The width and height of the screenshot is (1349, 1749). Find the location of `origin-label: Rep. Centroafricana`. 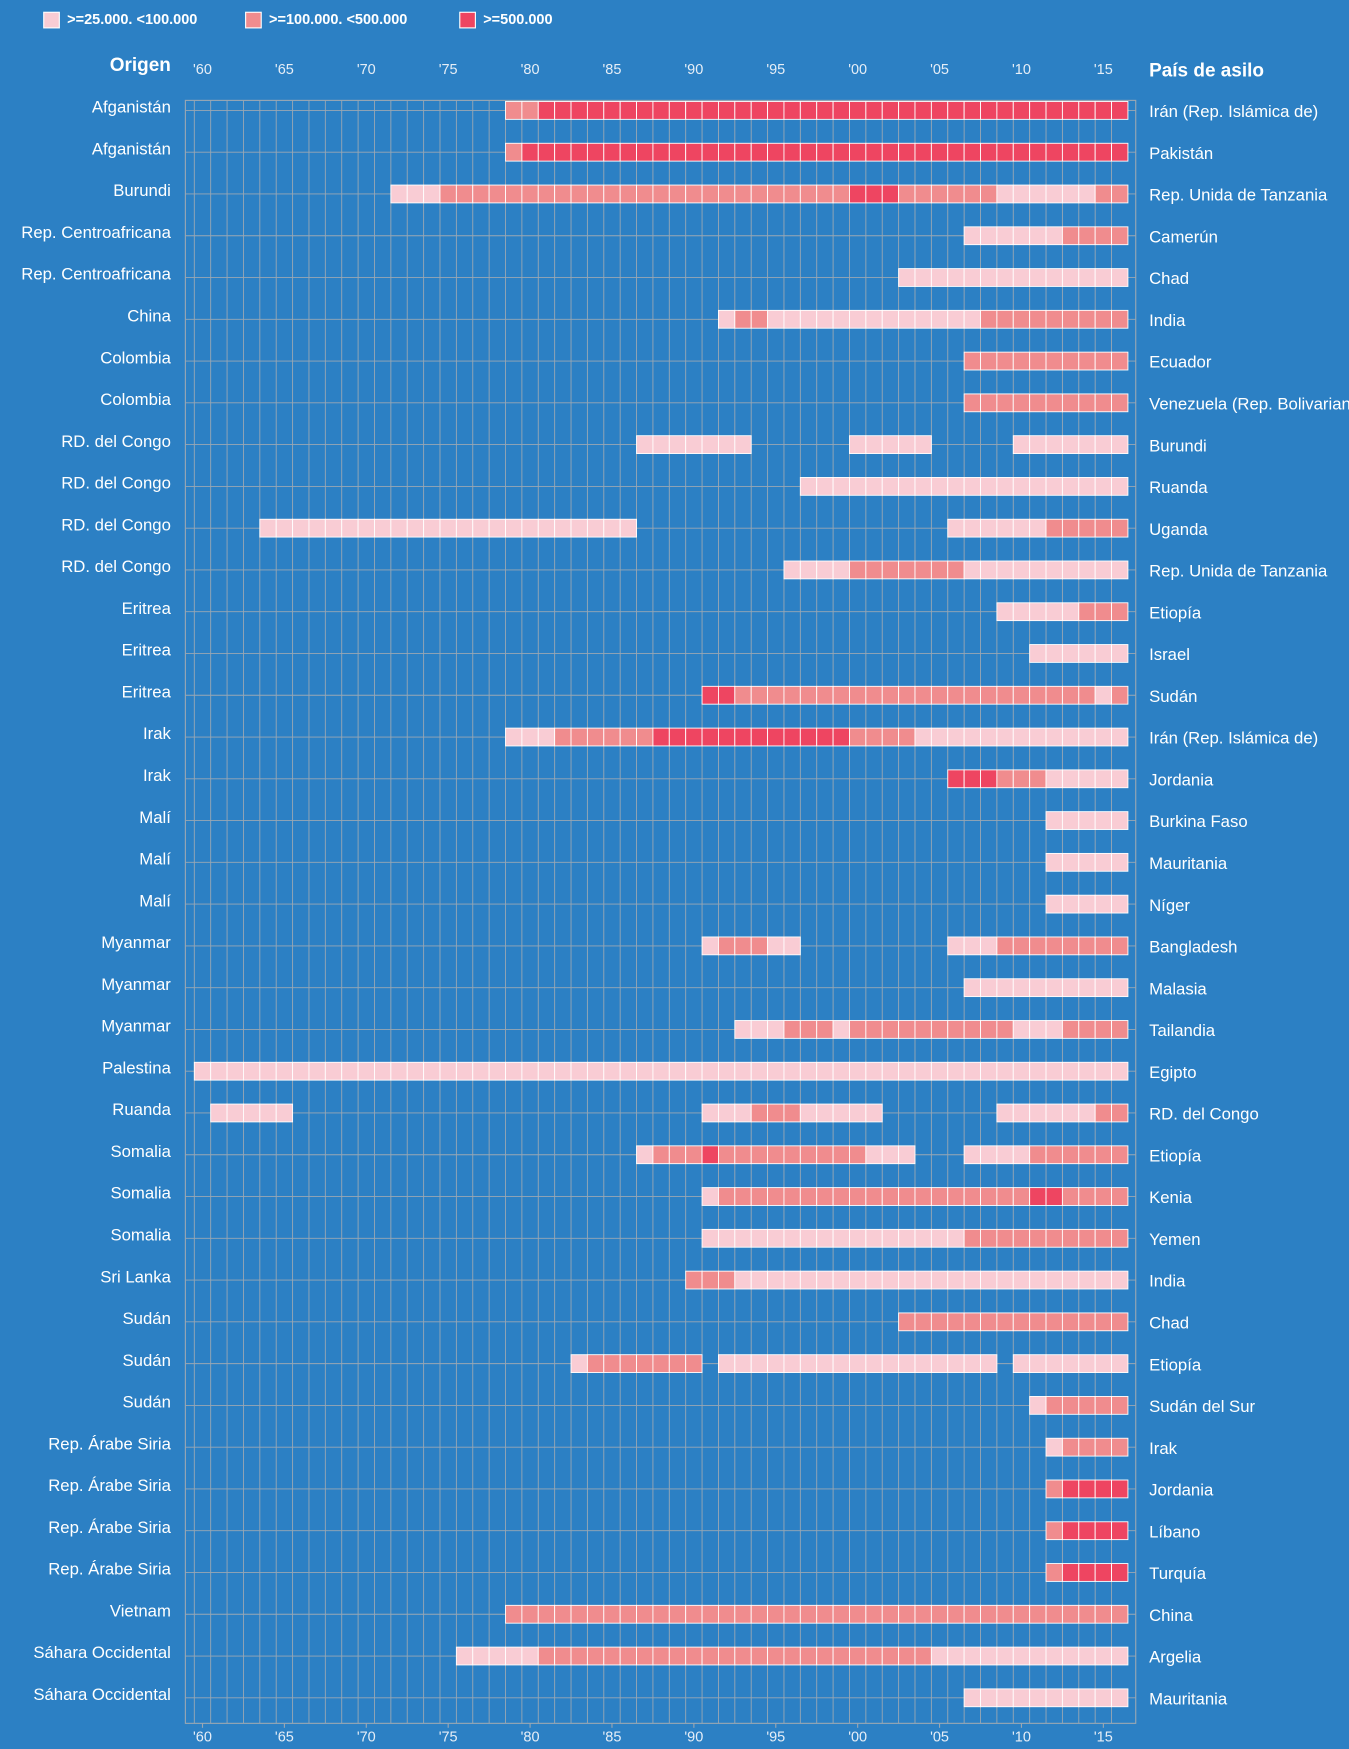

origin-label: Rep. Centroafricana is located at coordinates (96, 232).